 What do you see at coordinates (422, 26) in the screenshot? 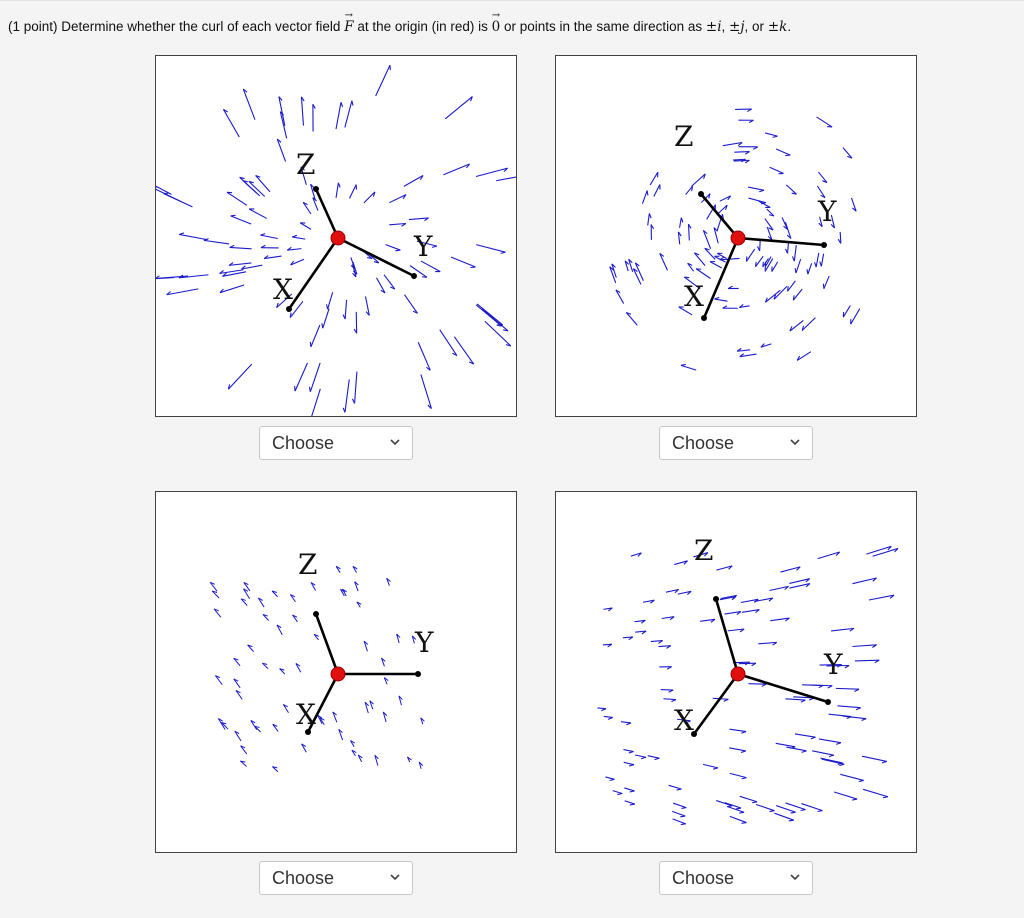
I see `question-middle: at the origin (in red) is` at bounding box center [422, 26].